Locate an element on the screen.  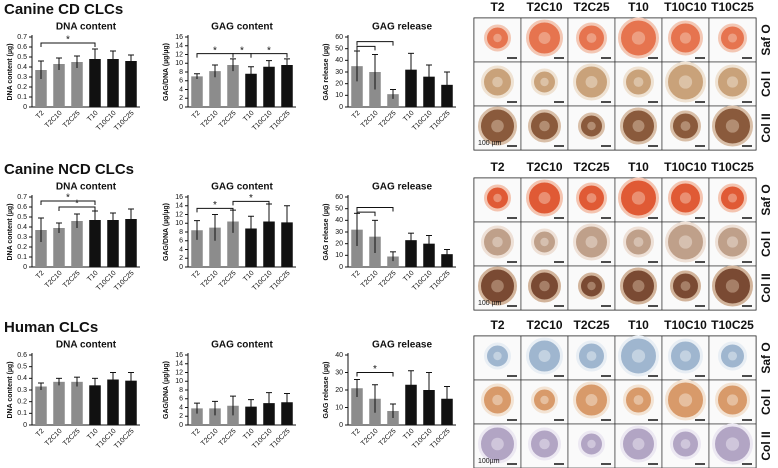
y-tick-label: 6 is located at coordinates (181, 399).